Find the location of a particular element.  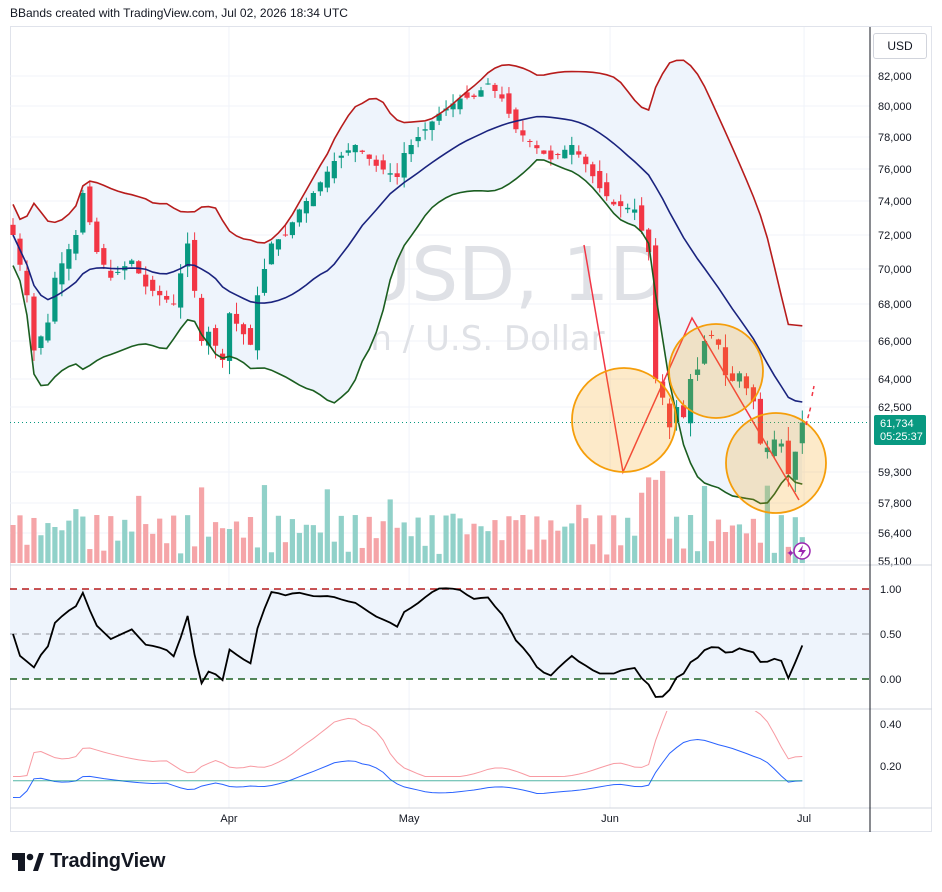

bandwidth-upper-line is located at coordinates (408, 744).